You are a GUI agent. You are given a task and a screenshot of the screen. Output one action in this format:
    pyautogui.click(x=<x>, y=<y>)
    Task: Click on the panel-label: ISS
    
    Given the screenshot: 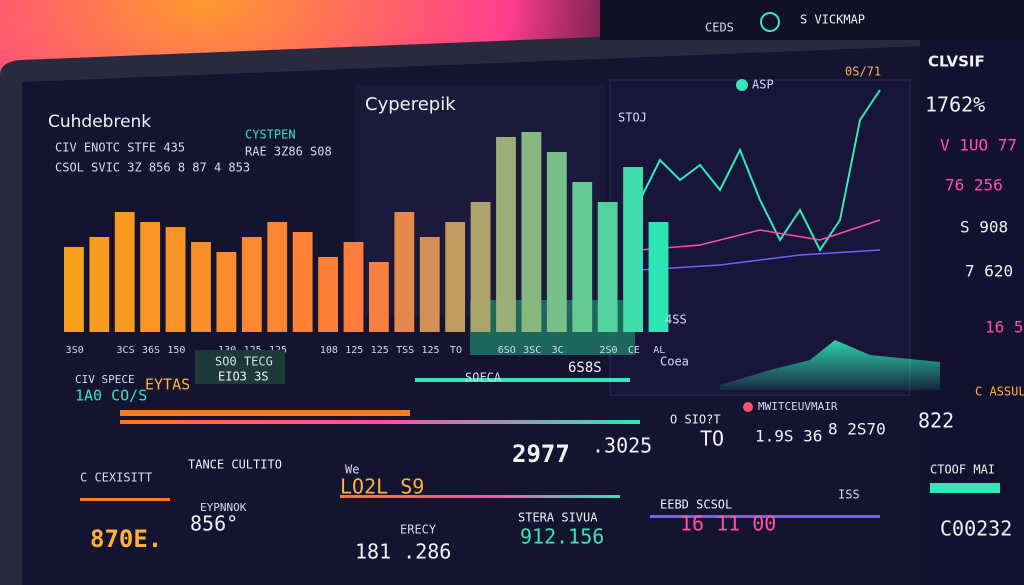 What is the action you would take?
    pyautogui.click(x=849, y=495)
    